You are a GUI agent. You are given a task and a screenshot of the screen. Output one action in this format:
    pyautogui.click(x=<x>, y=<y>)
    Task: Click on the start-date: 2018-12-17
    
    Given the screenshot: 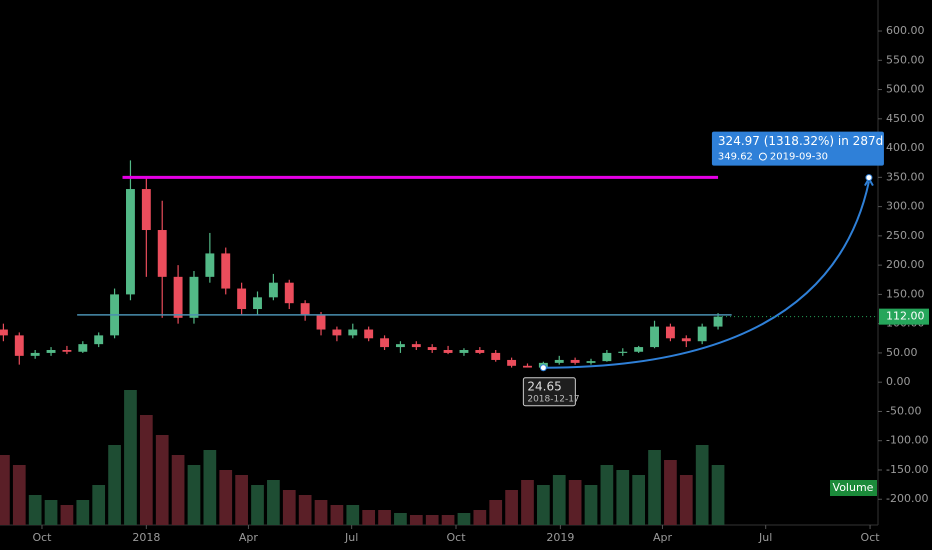 What is the action you would take?
    pyautogui.click(x=553, y=399)
    